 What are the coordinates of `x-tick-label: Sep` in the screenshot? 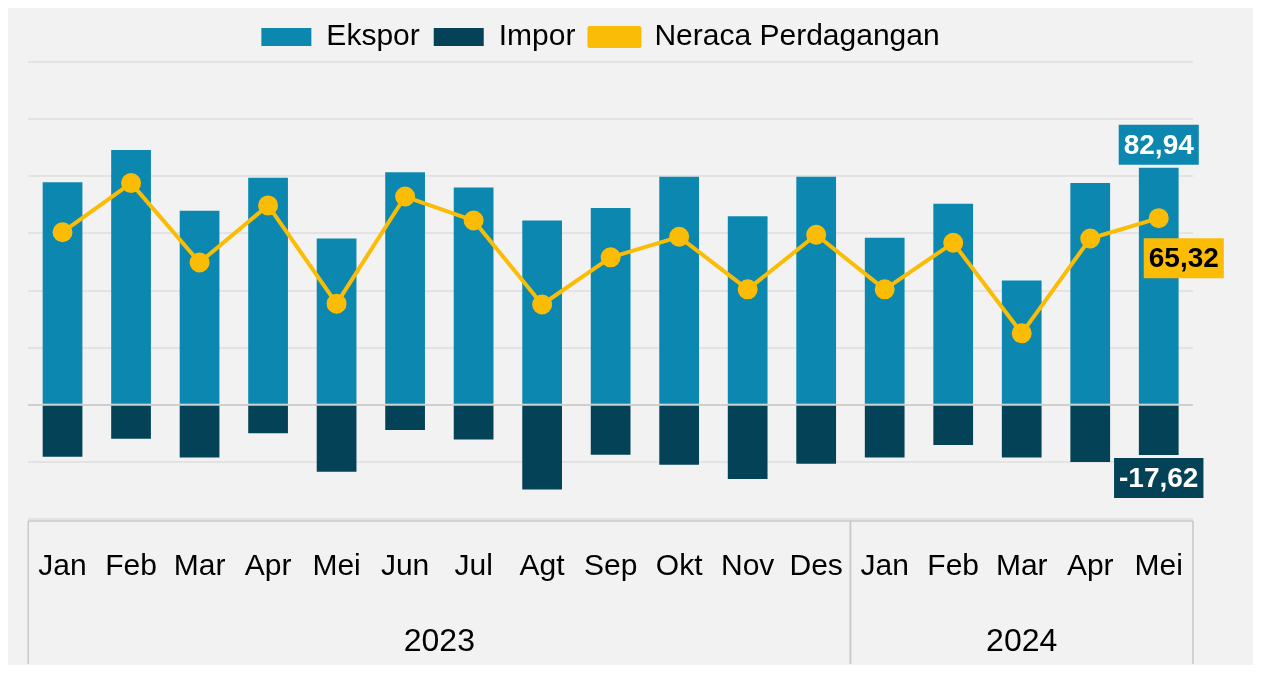 It's located at (610, 565).